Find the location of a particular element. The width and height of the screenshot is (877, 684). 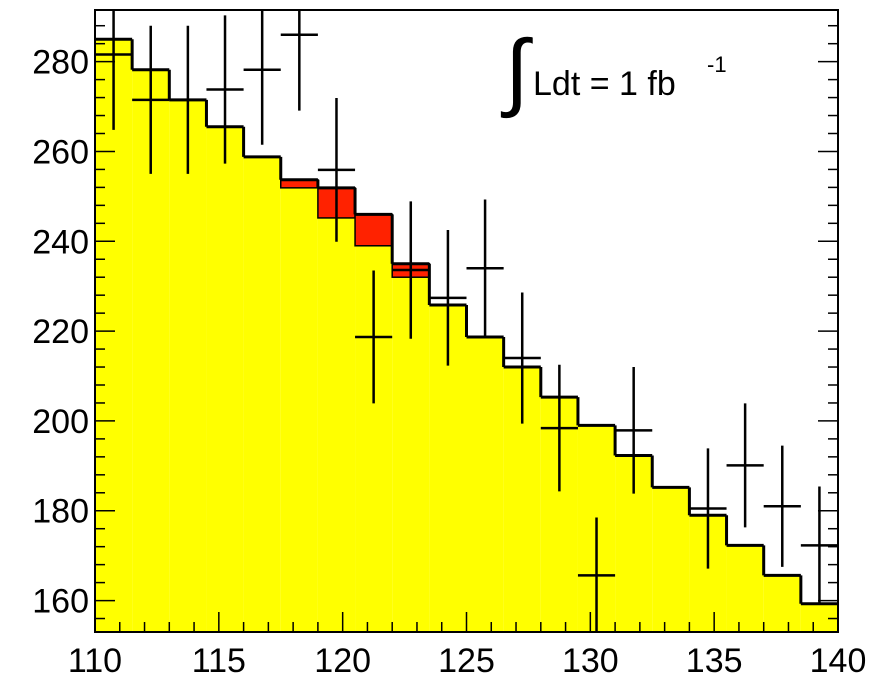

x-tick-label: 130 is located at coordinates (590, 660).